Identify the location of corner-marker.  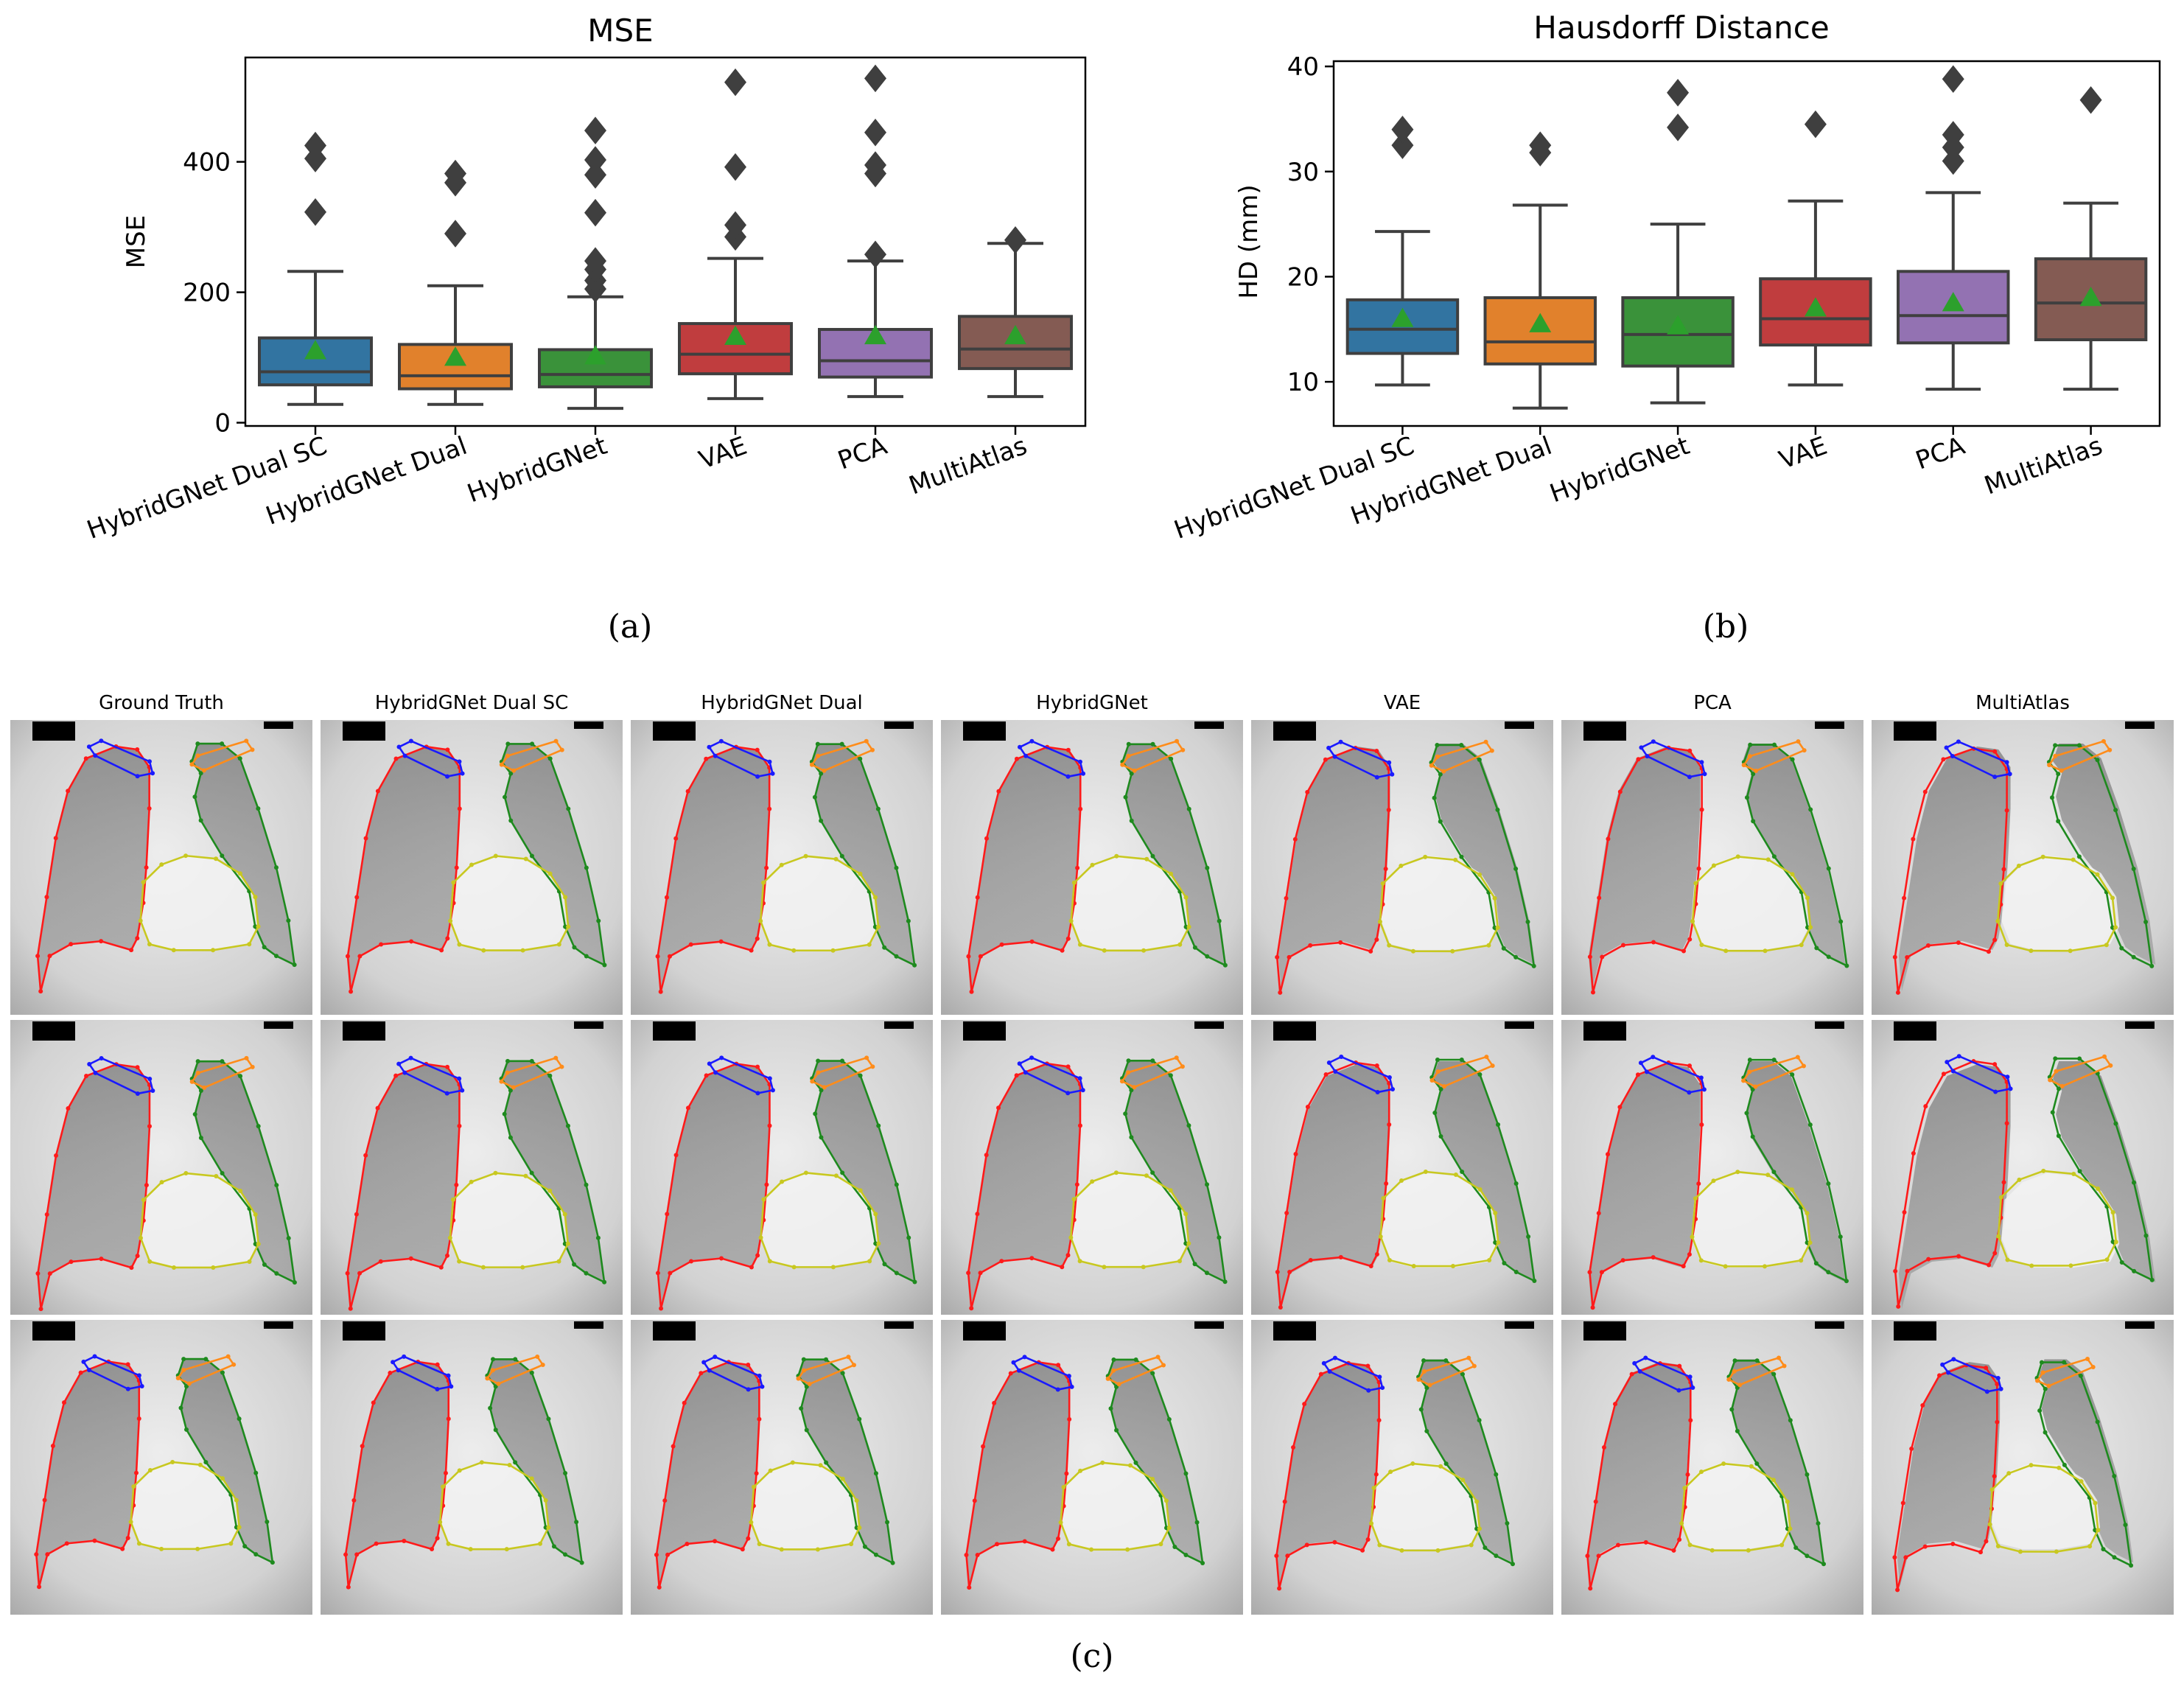
(1604, 1031).